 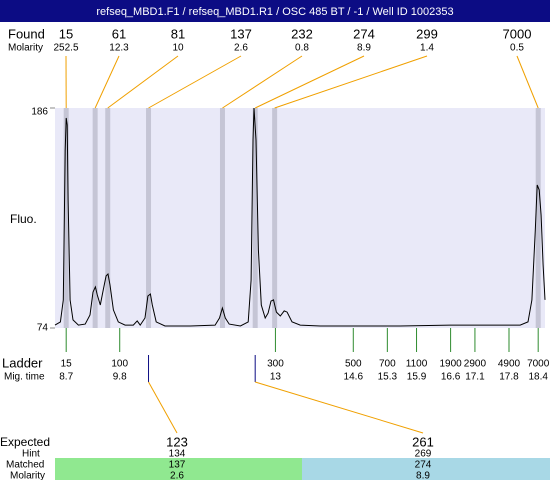 I want to click on ladder-size: 1100, so click(x=417, y=364).